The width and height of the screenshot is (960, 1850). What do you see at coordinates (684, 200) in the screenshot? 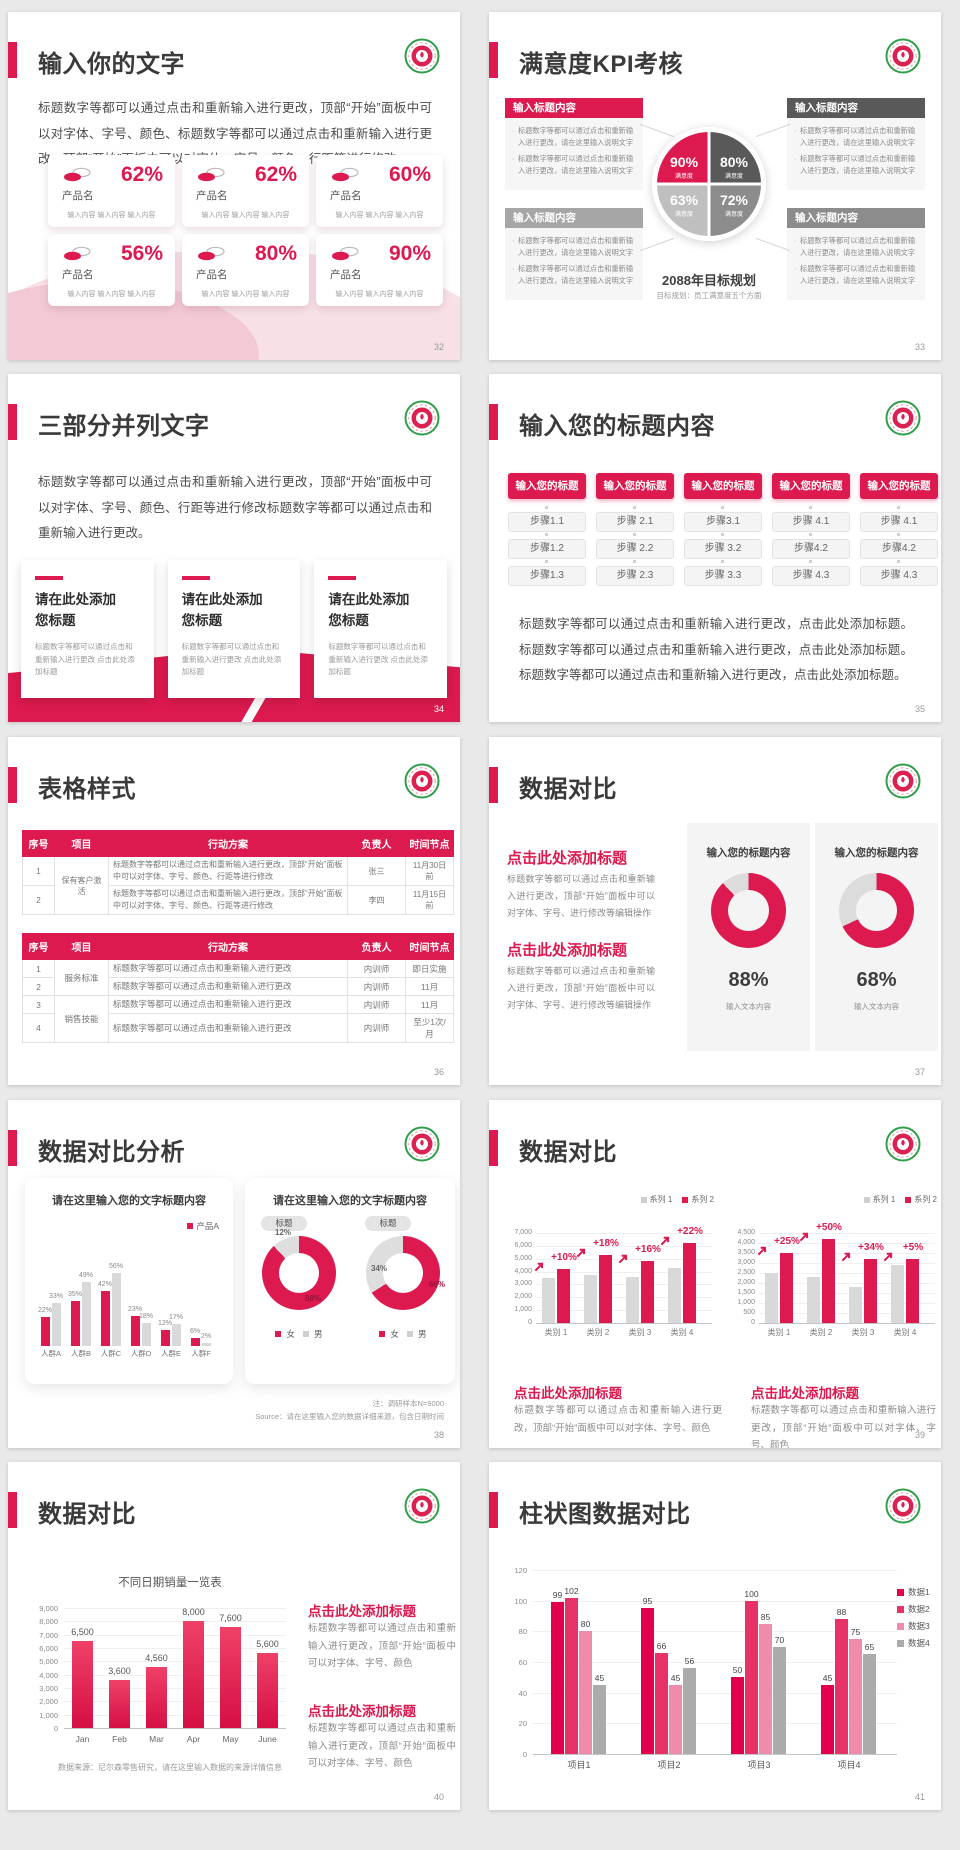
I see `kpi-value: 63%` at bounding box center [684, 200].